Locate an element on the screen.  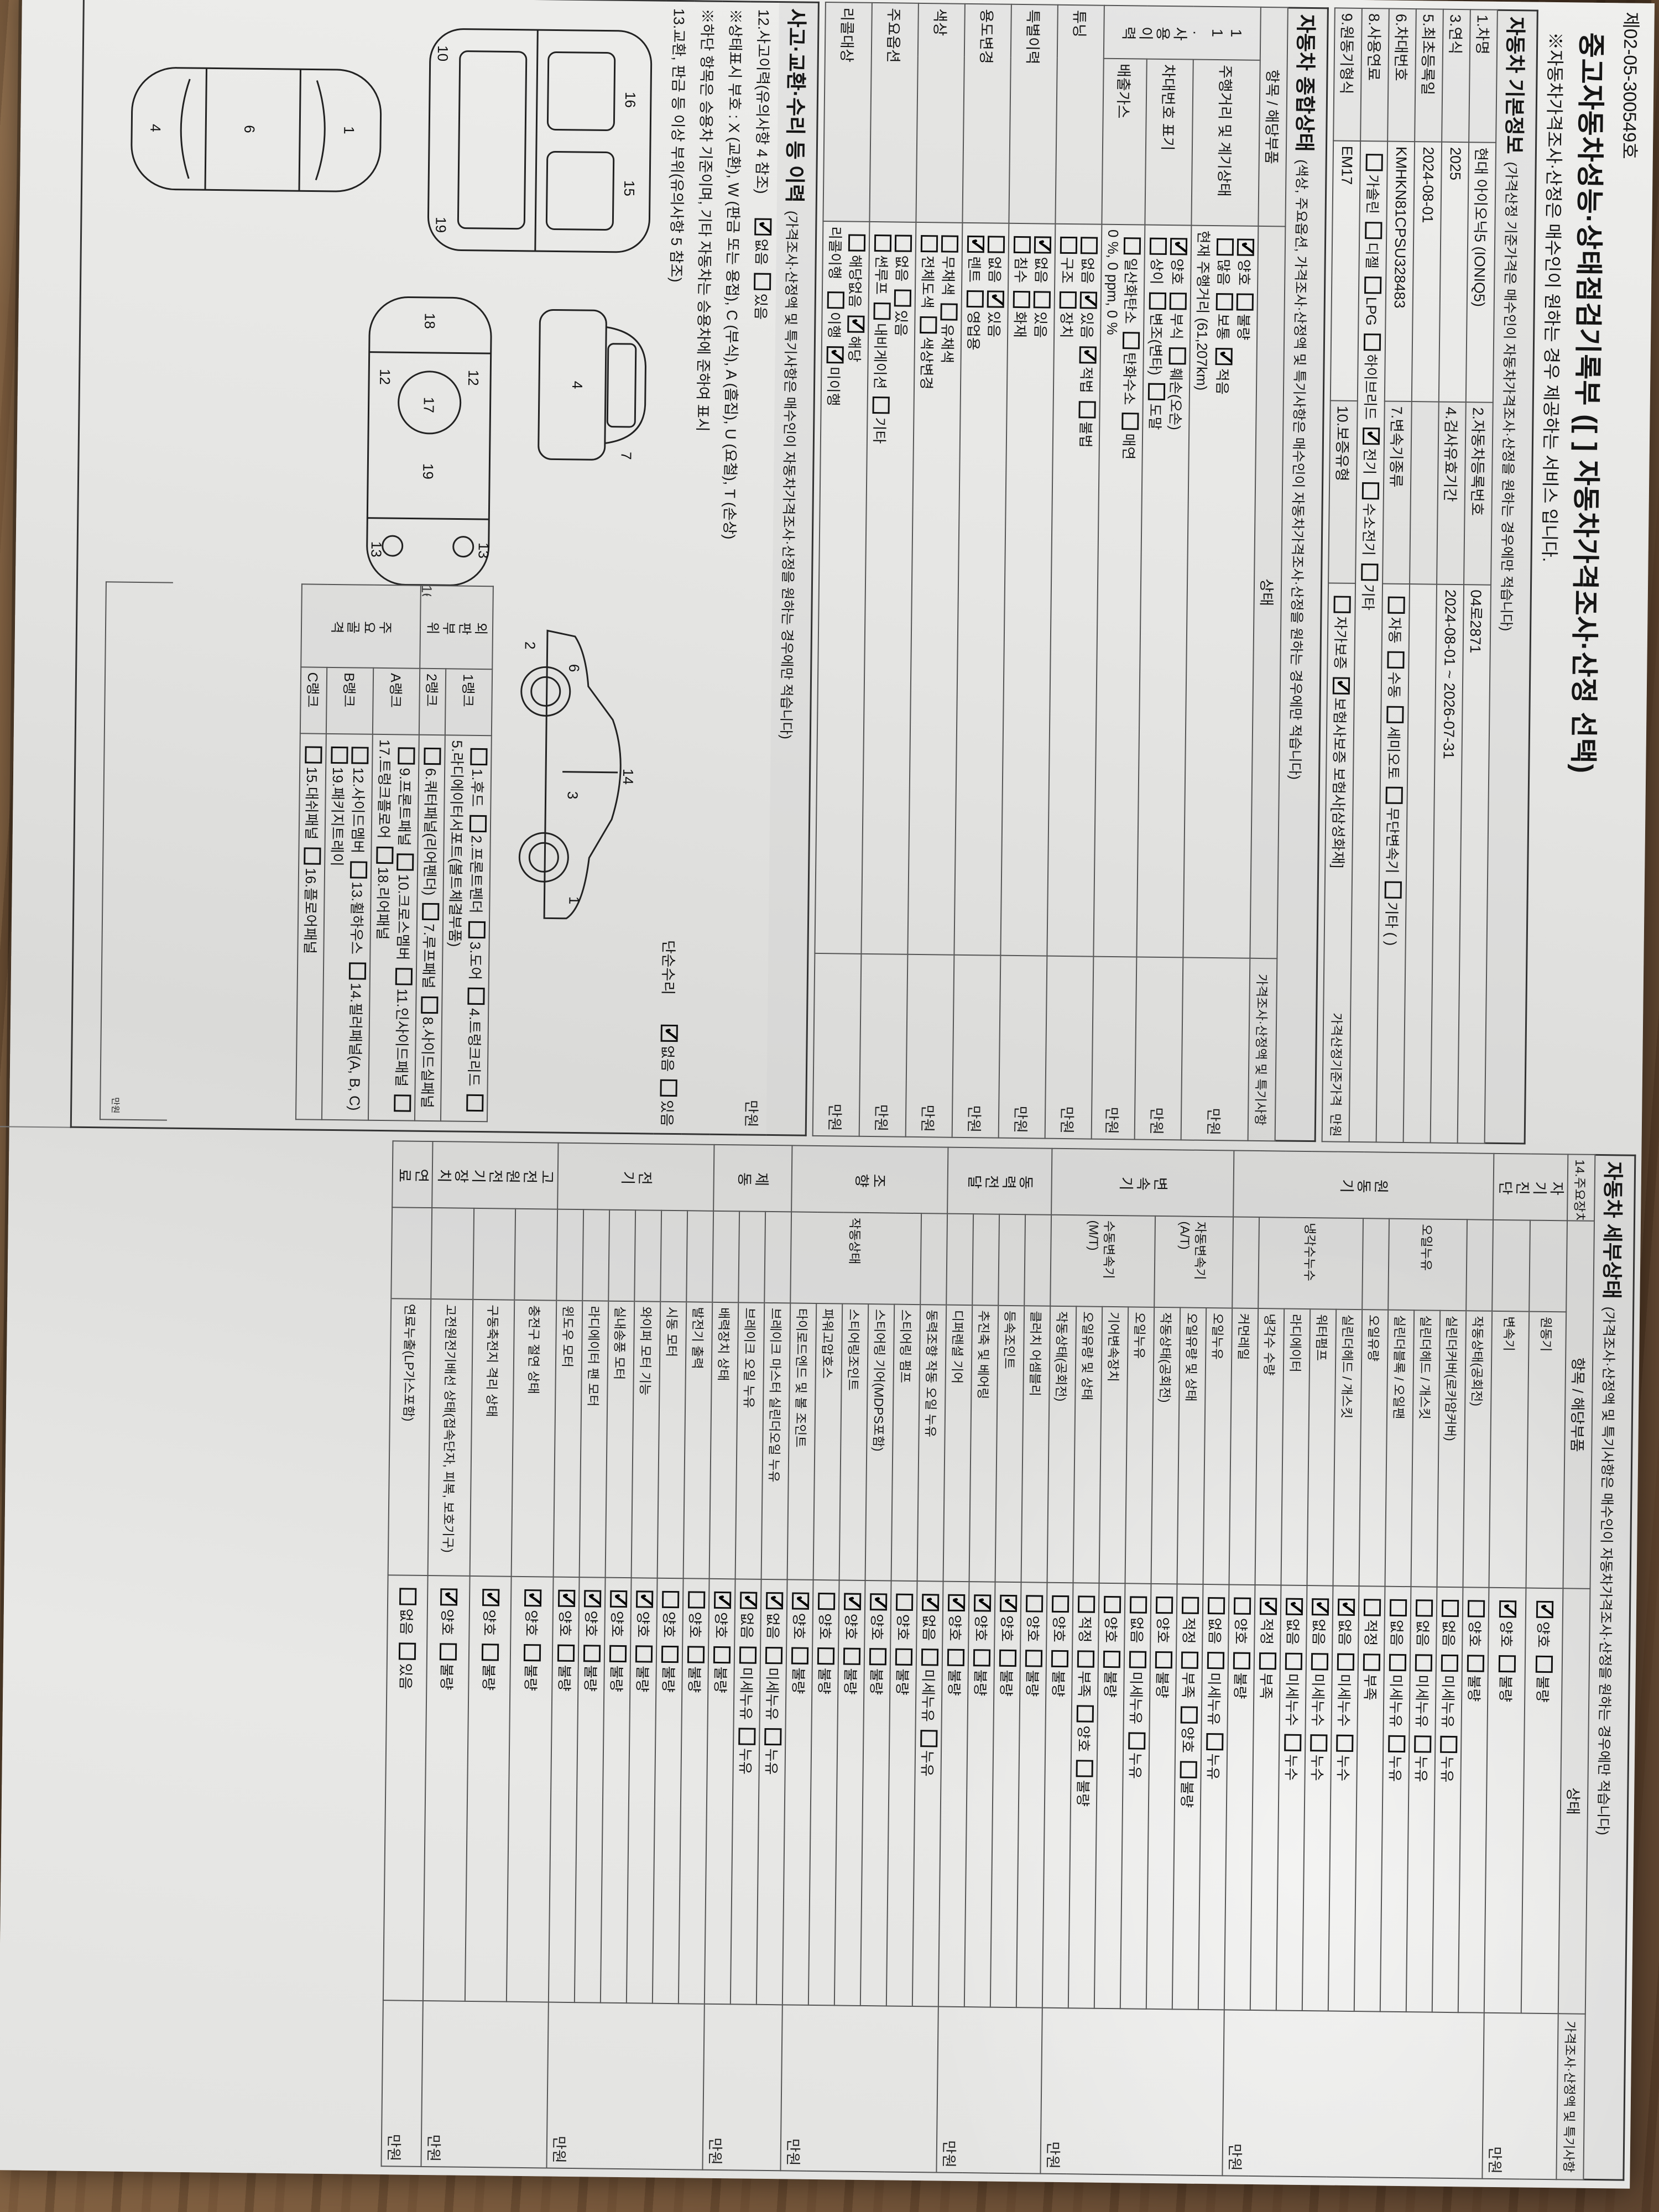
svg-text: 6 is located at coordinates (250, 129).